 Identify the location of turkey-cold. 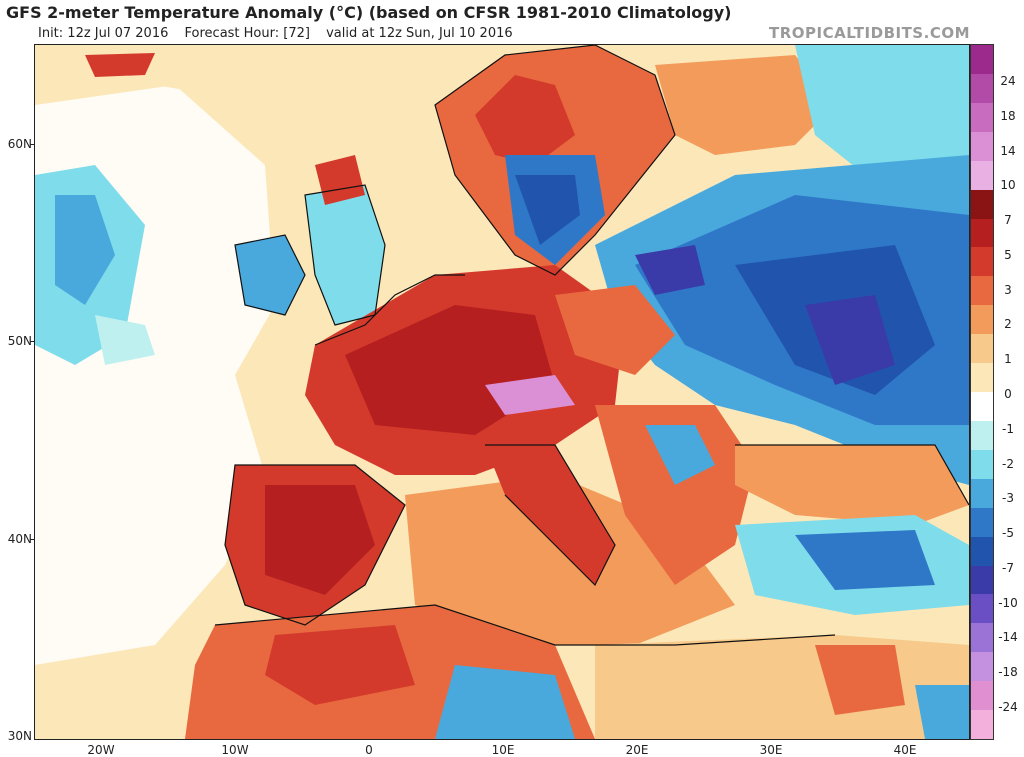
(865, 560).